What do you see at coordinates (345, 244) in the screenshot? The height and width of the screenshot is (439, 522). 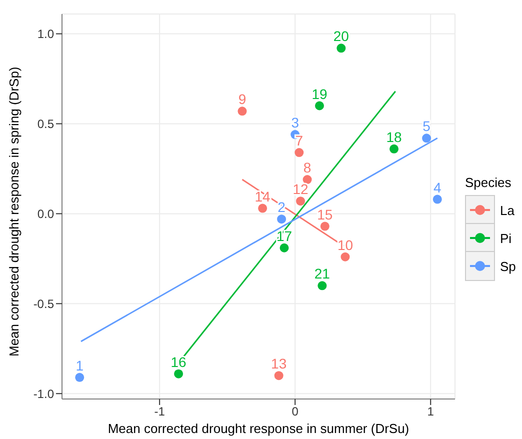 I see `annotation: 10` at bounding box center [345, 244].